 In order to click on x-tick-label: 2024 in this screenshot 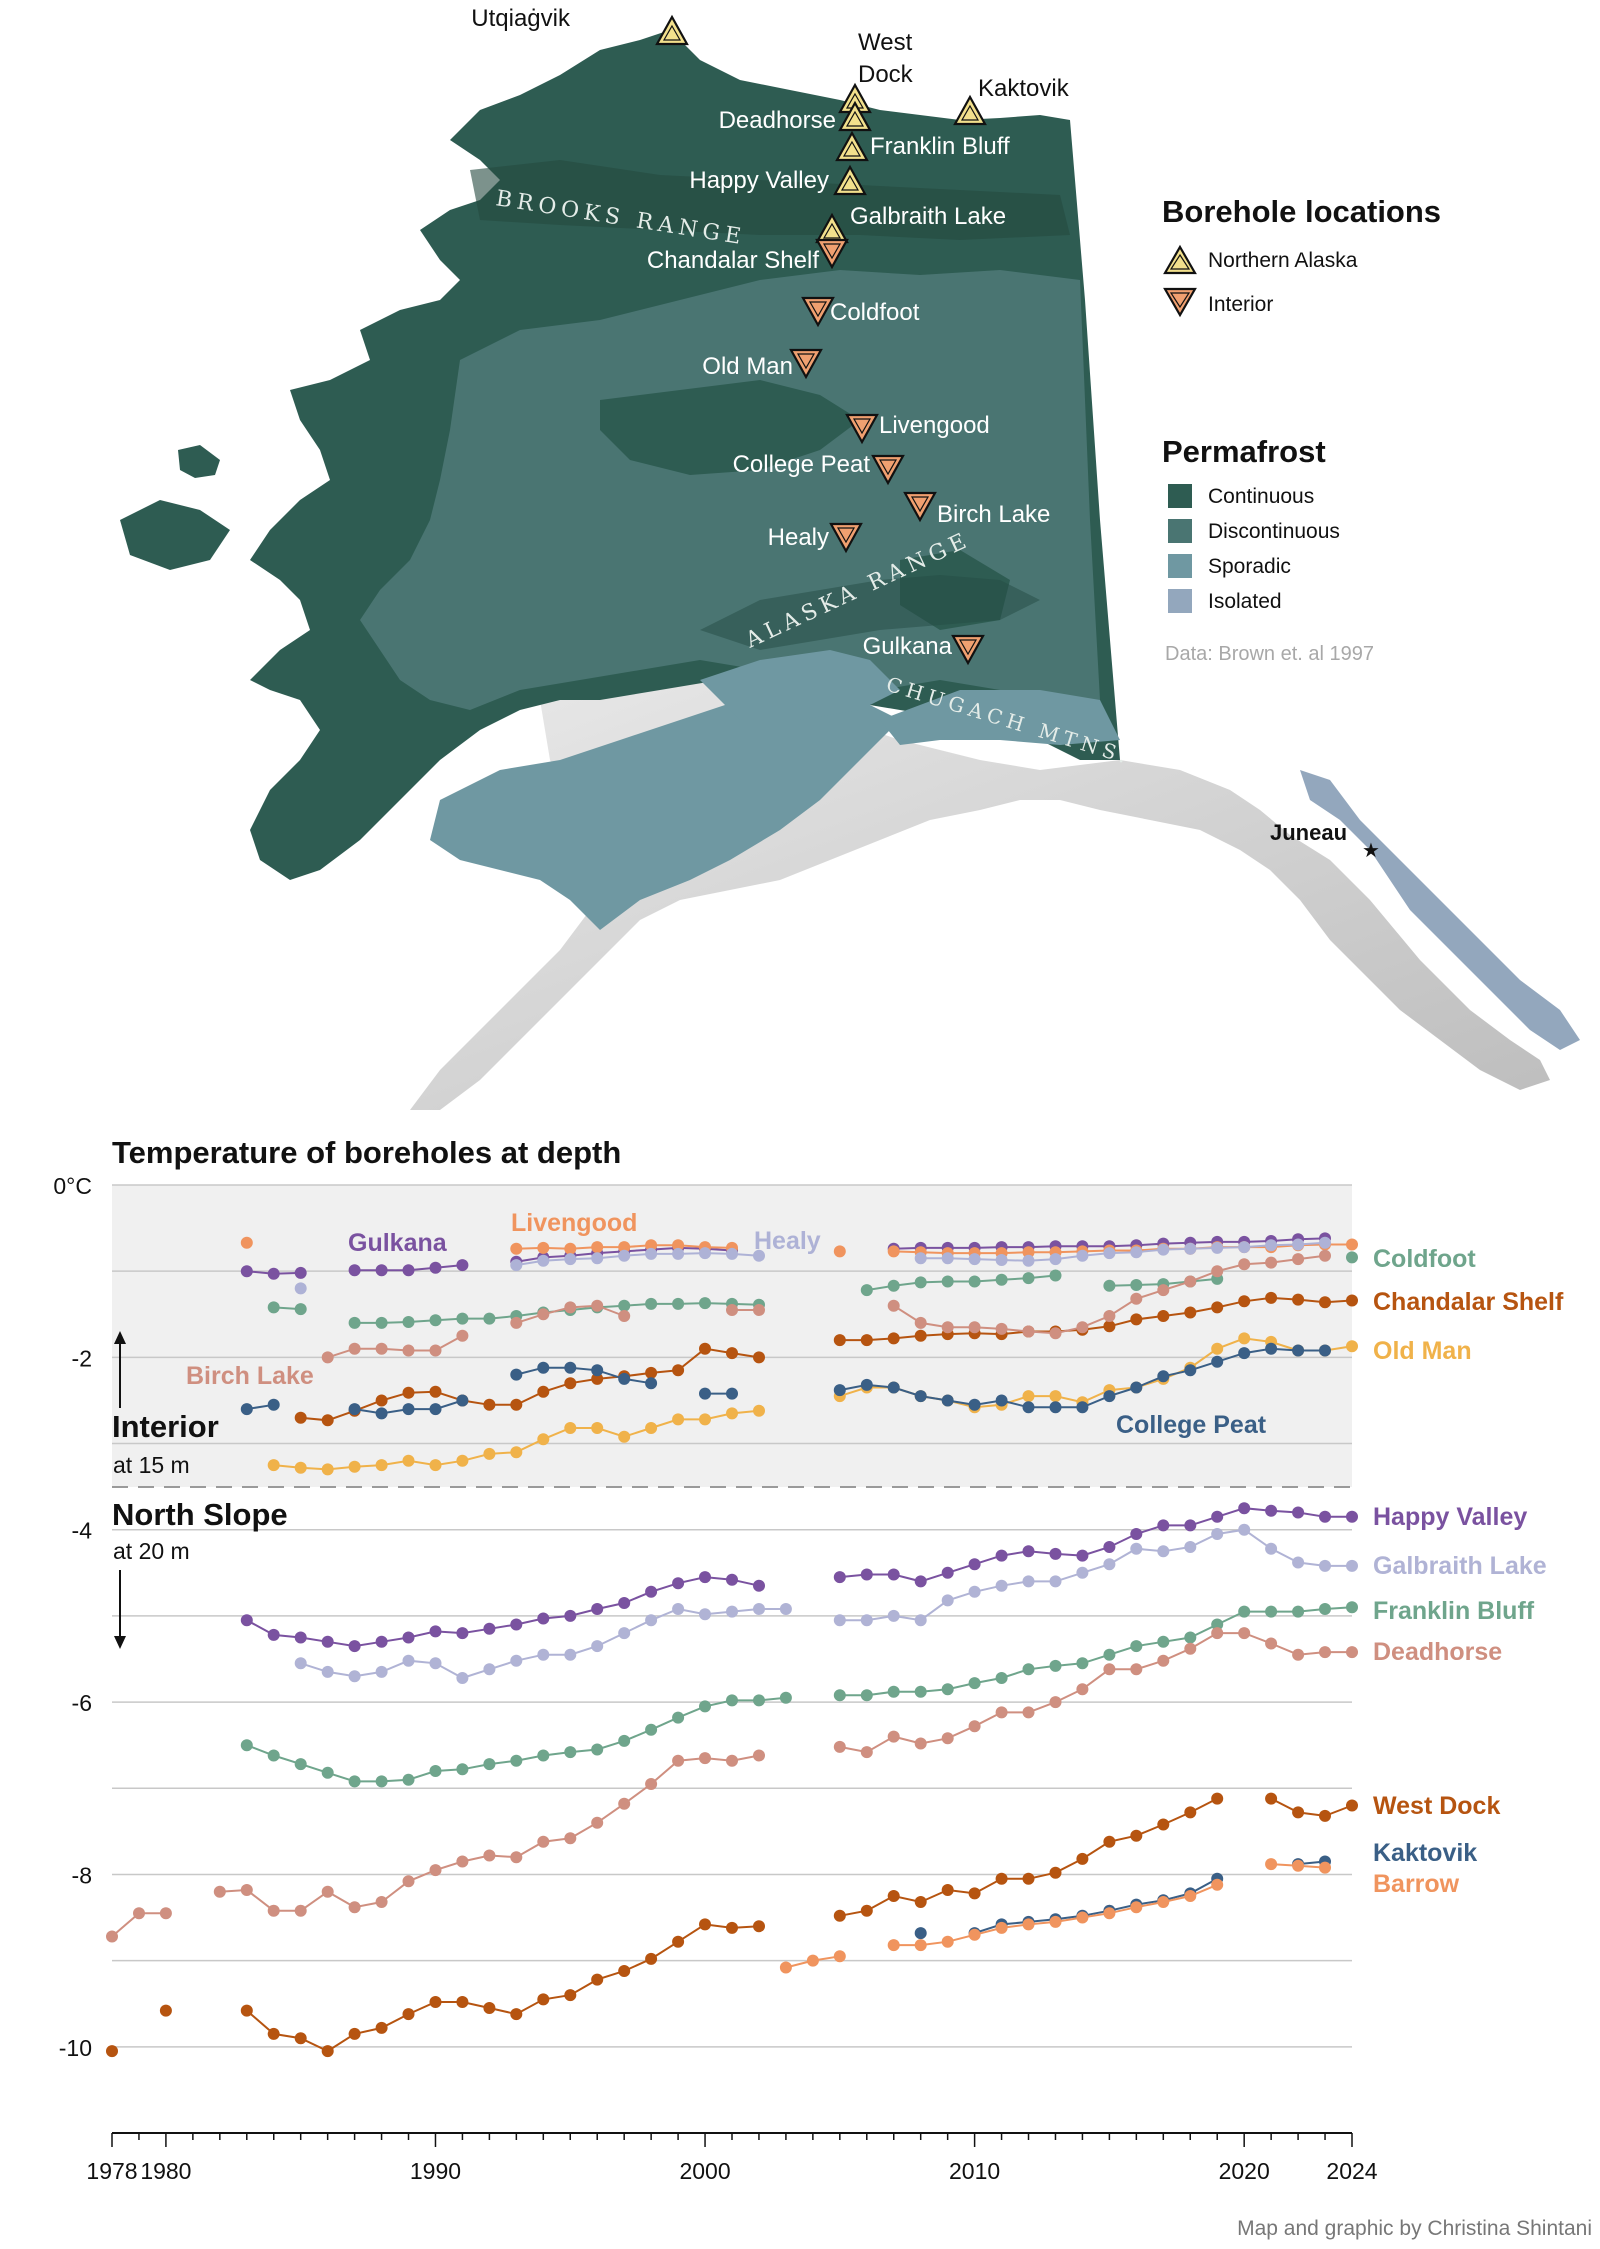, I will do `click(1351, 2171)`.